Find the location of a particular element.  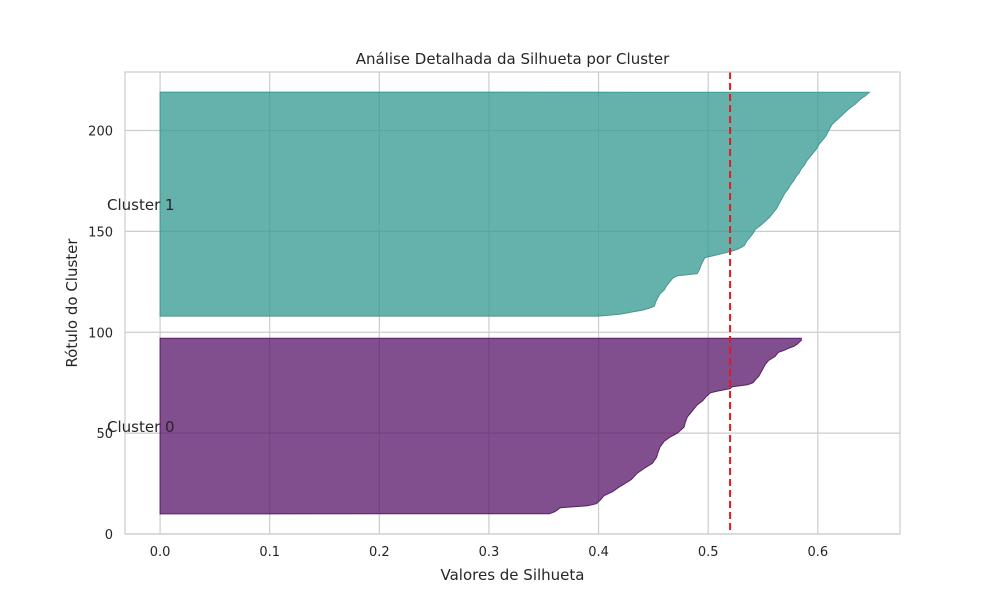

y-tick-label: 200 is located at coordinates (100, 132).